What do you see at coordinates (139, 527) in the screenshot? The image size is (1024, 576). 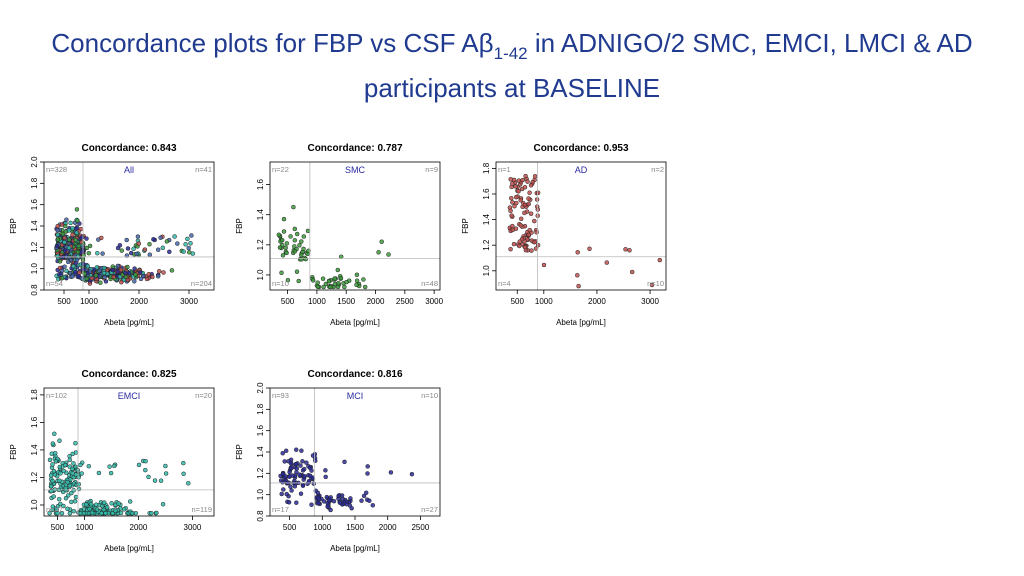 I see `x-tick-label: 2000` at bounding box center [139, 527].